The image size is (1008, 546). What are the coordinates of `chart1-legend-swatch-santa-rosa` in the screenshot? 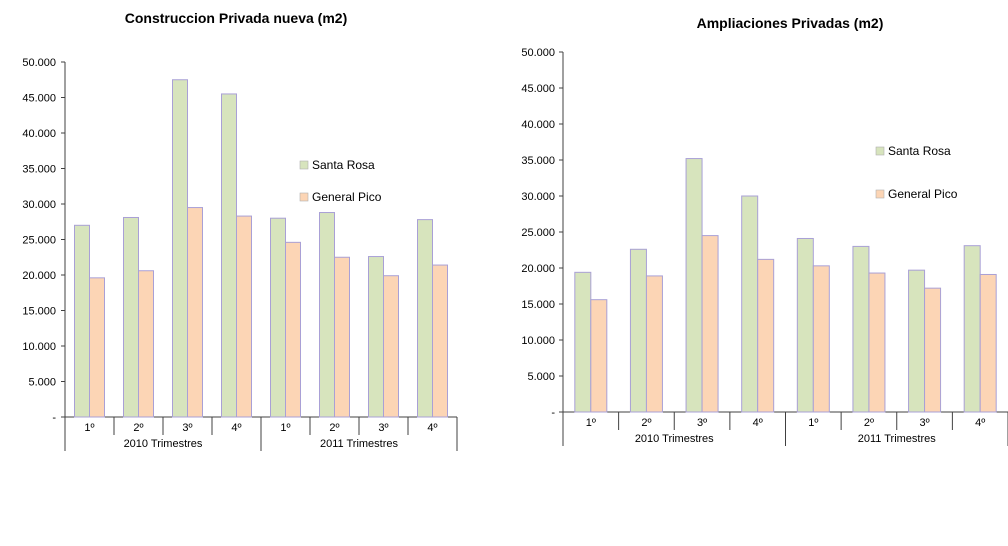 It's located at (304, 165).